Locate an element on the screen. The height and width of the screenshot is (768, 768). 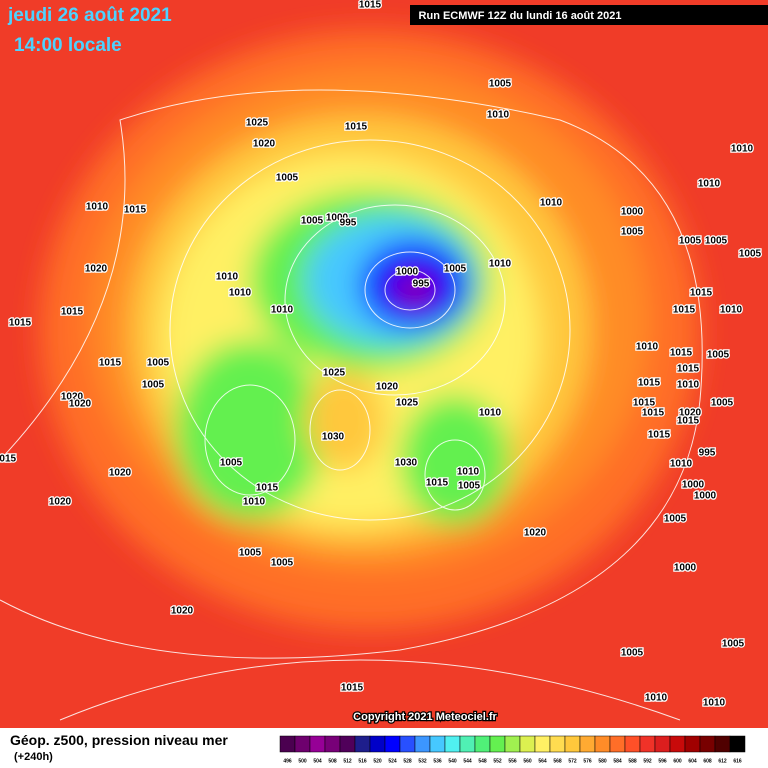
scale-label: 616 is located at coordinates (737, 761).